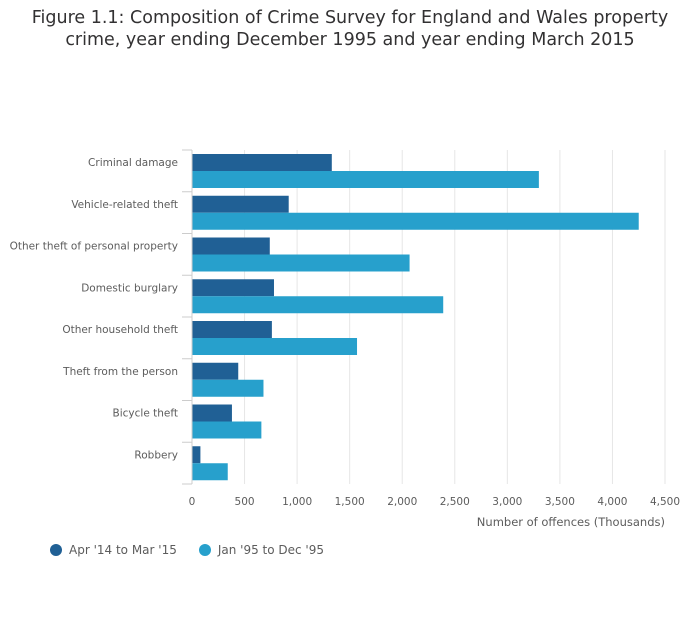 The height and width of the screenshot is (635, 700). What do you see at coordinates (192, 502) in the screenshot?
I see `x-tick-label: 0` at bounding box center [192, 502].